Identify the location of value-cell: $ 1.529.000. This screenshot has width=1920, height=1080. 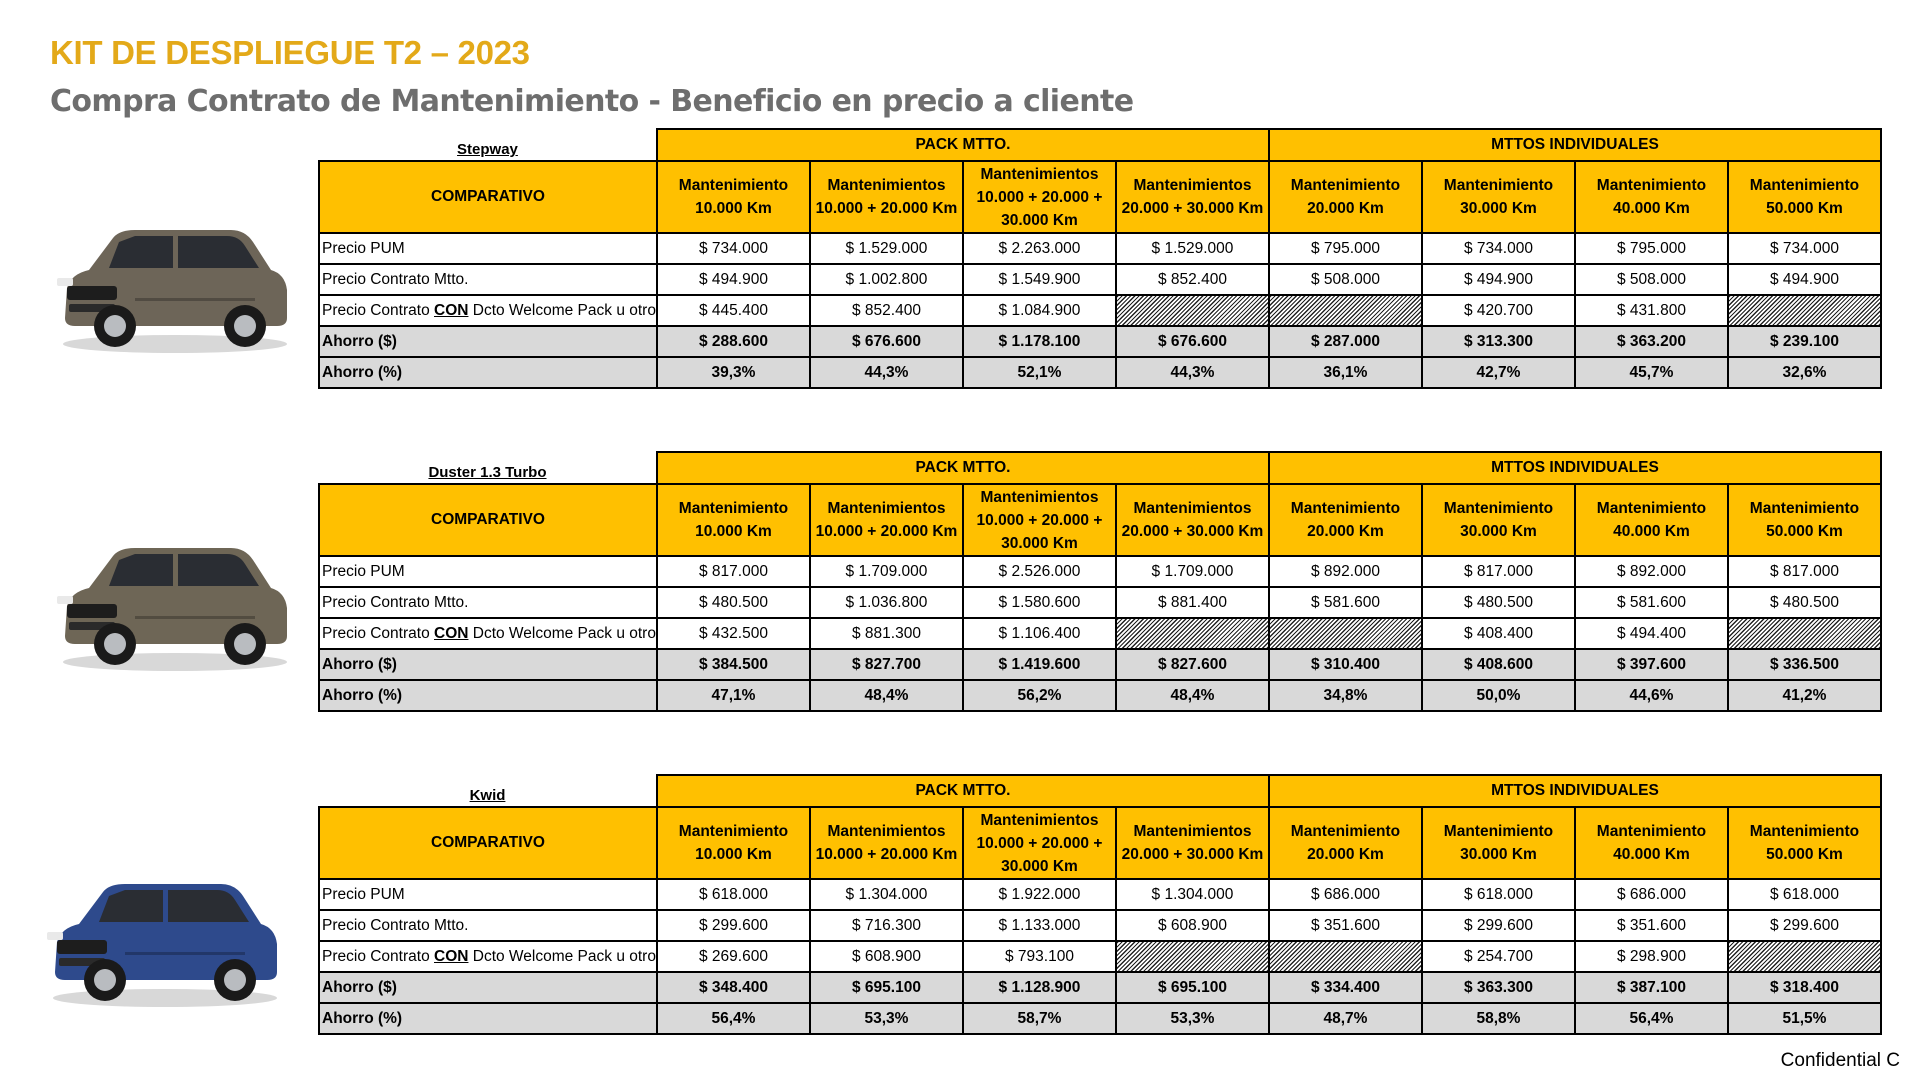
(886, 248).